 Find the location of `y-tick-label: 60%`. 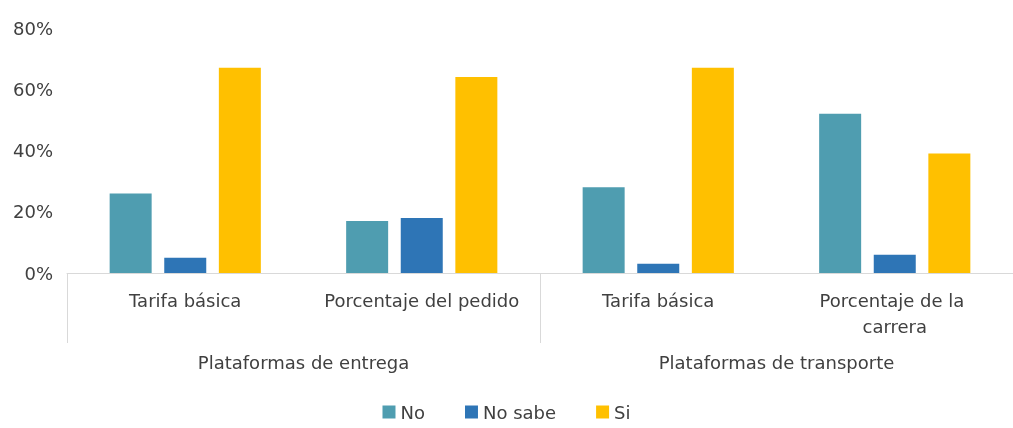

y-tick-label: 60% is located at coordinates (32, 89).